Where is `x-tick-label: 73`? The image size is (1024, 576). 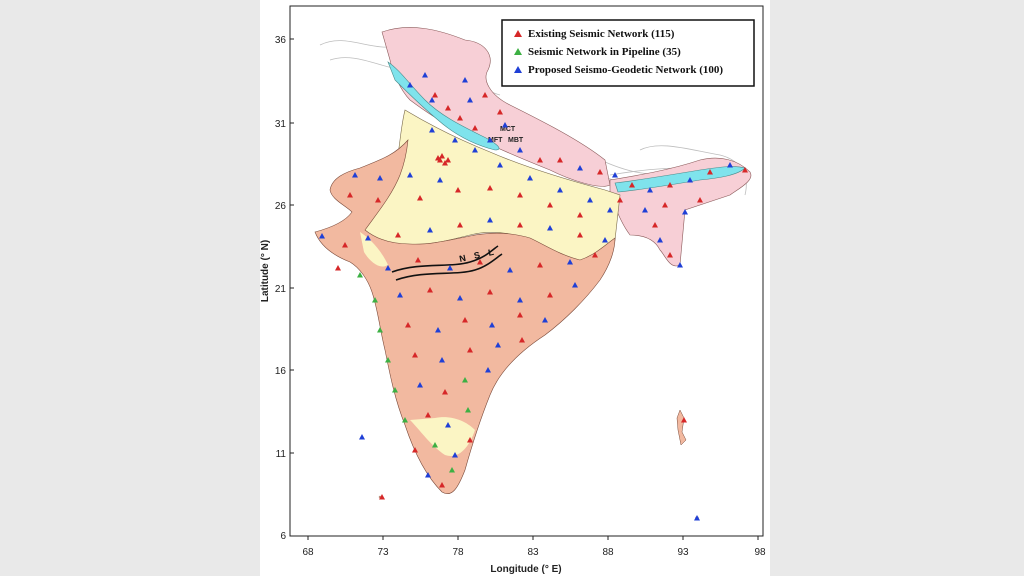
x-tick-label: 73 is located at coordinates (383, 552).